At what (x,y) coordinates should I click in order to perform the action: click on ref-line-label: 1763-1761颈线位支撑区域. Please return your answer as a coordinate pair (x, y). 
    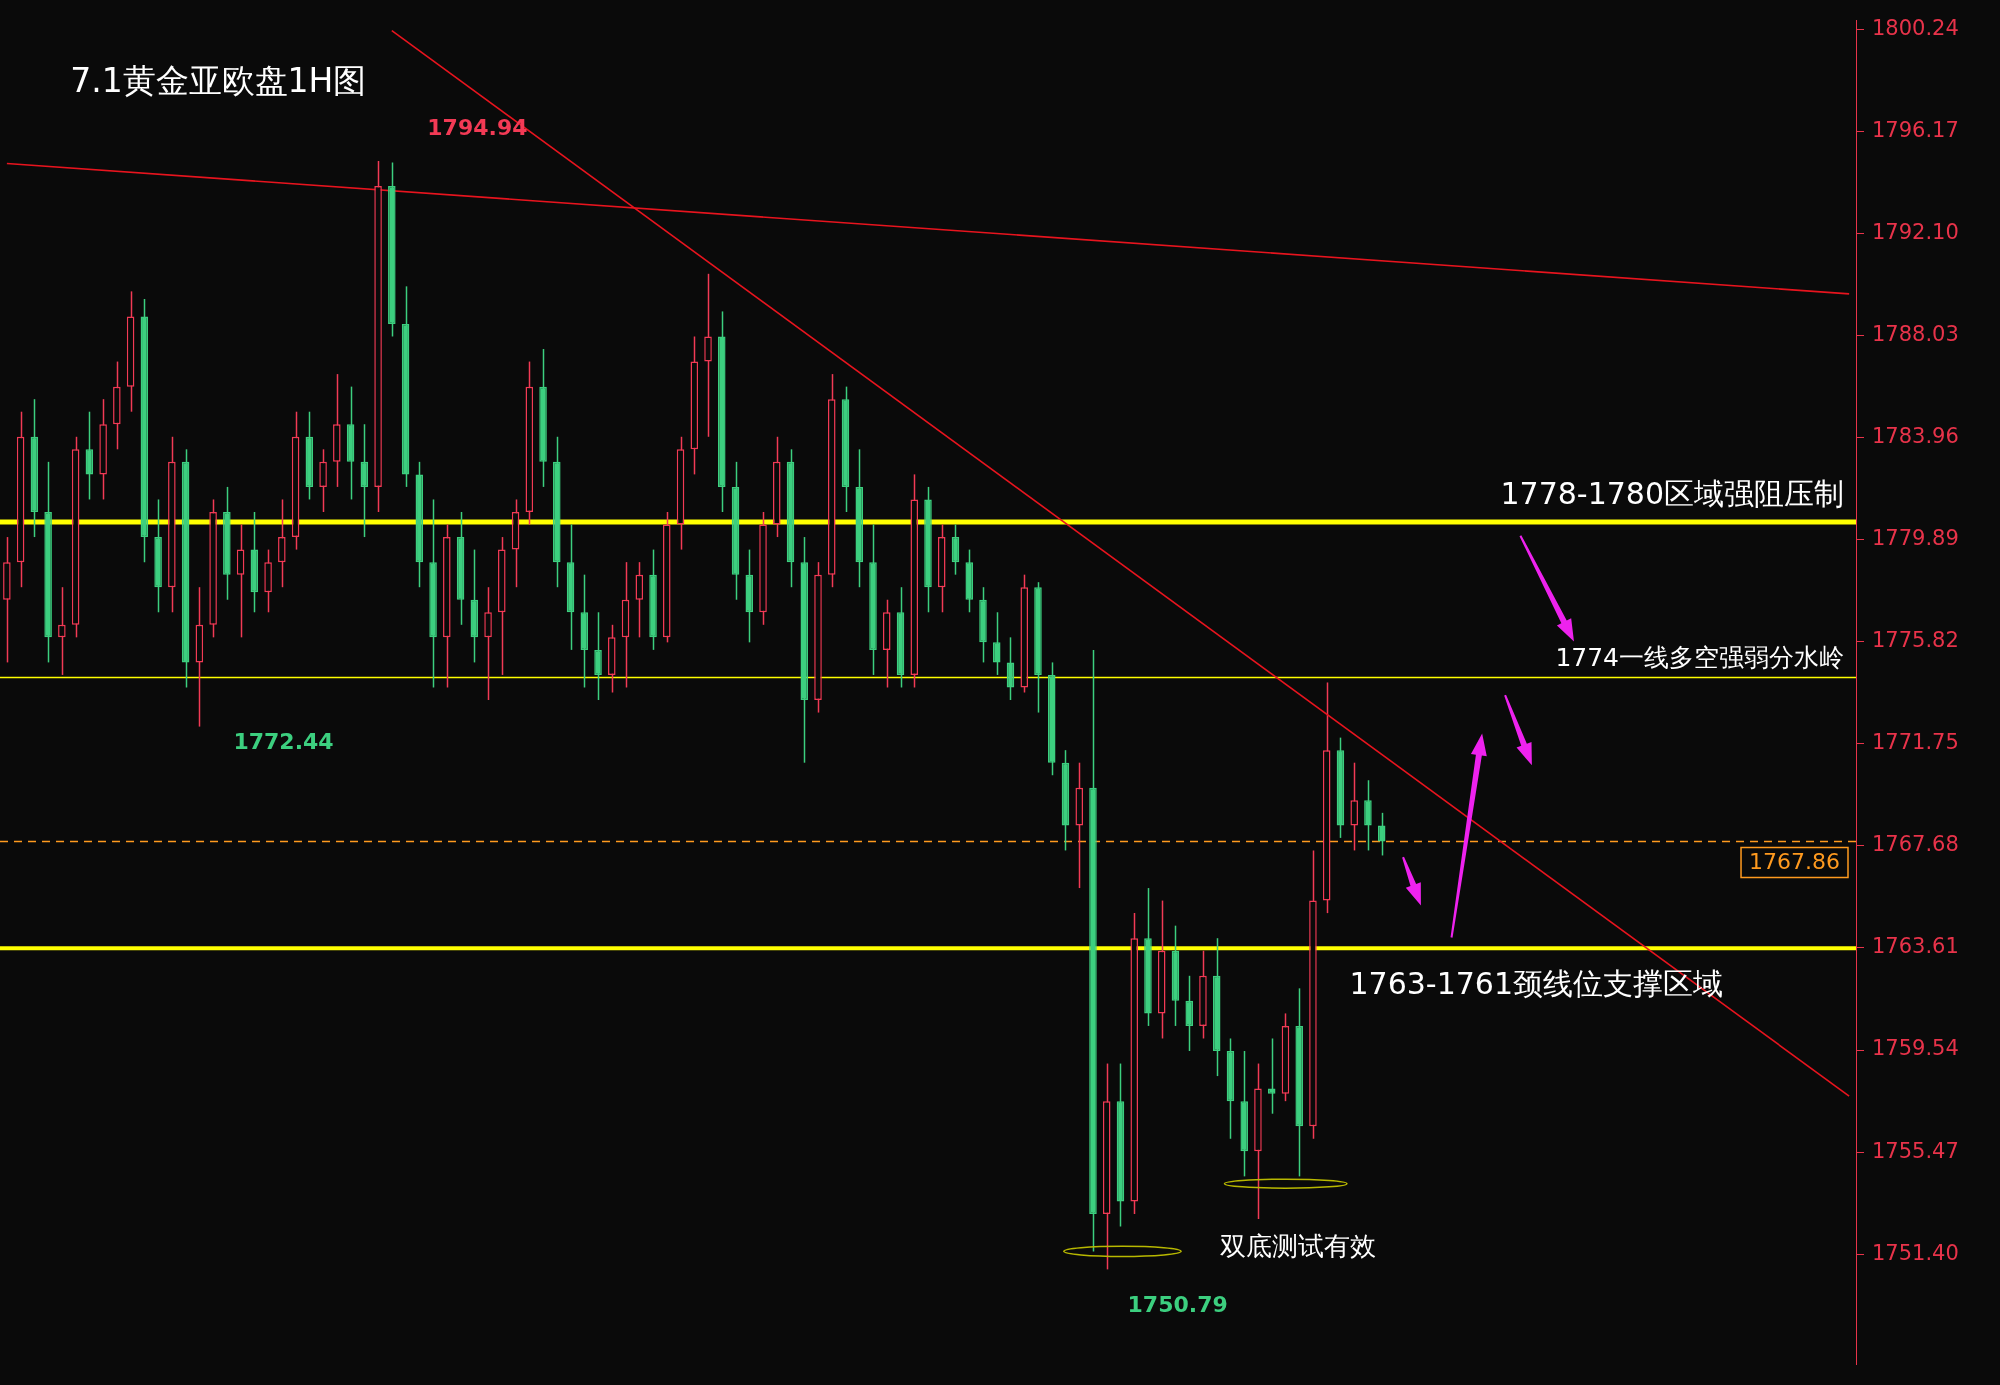
    Looking at the image, I should click on (1536, 984).